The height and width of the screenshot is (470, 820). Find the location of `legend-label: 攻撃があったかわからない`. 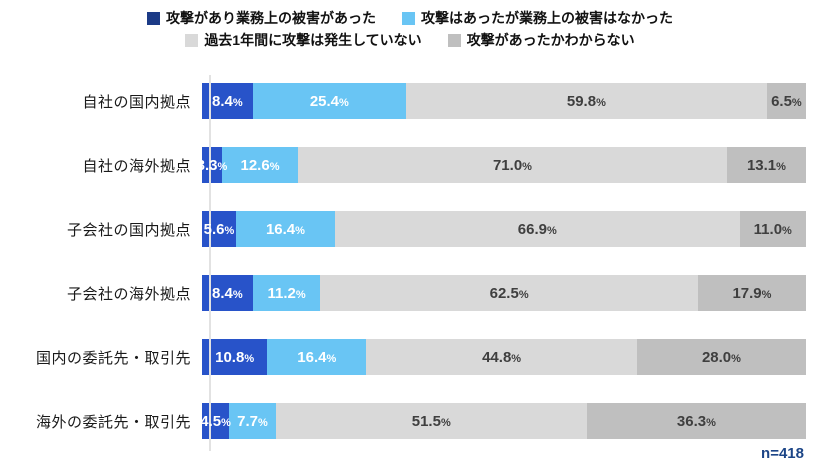

legend-label: 攻撃があったかわからない is located at coordinates (550, 40).